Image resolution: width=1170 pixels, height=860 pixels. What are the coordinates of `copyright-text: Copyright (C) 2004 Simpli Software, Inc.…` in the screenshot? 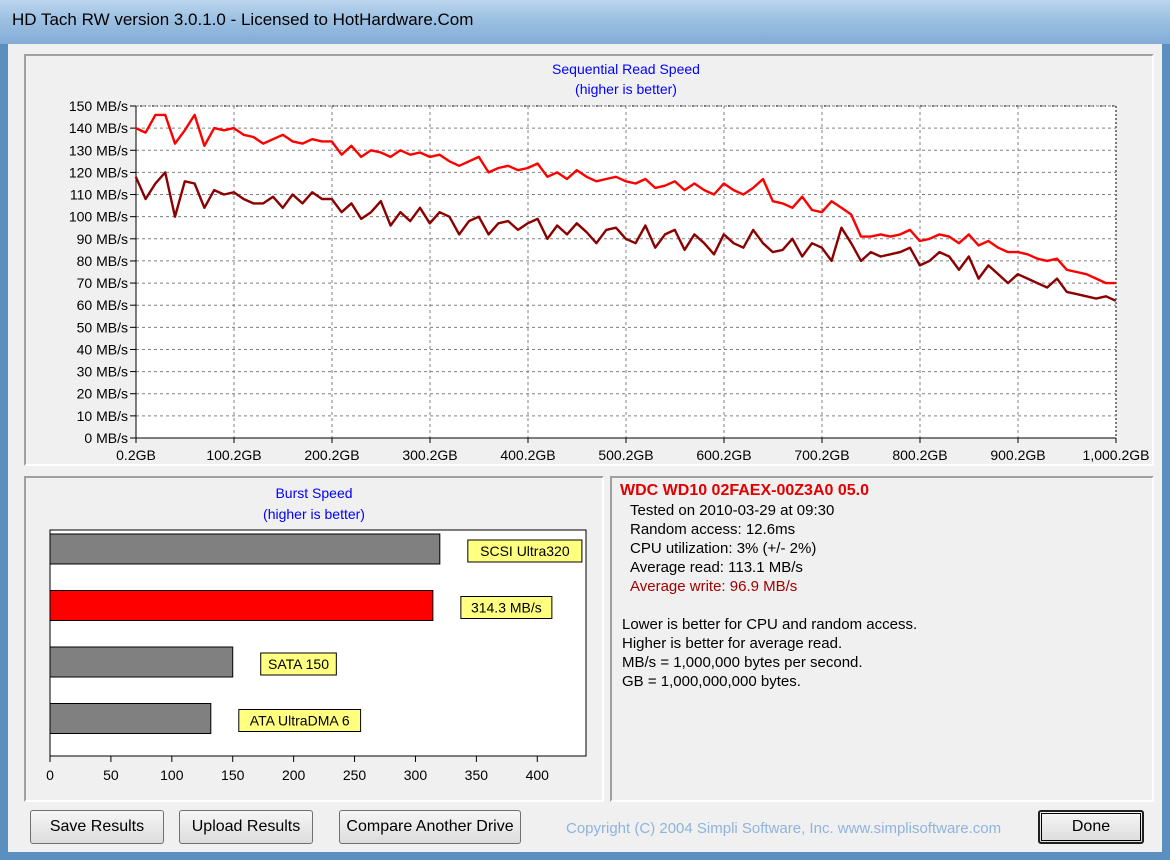 It's located at (784, 828).